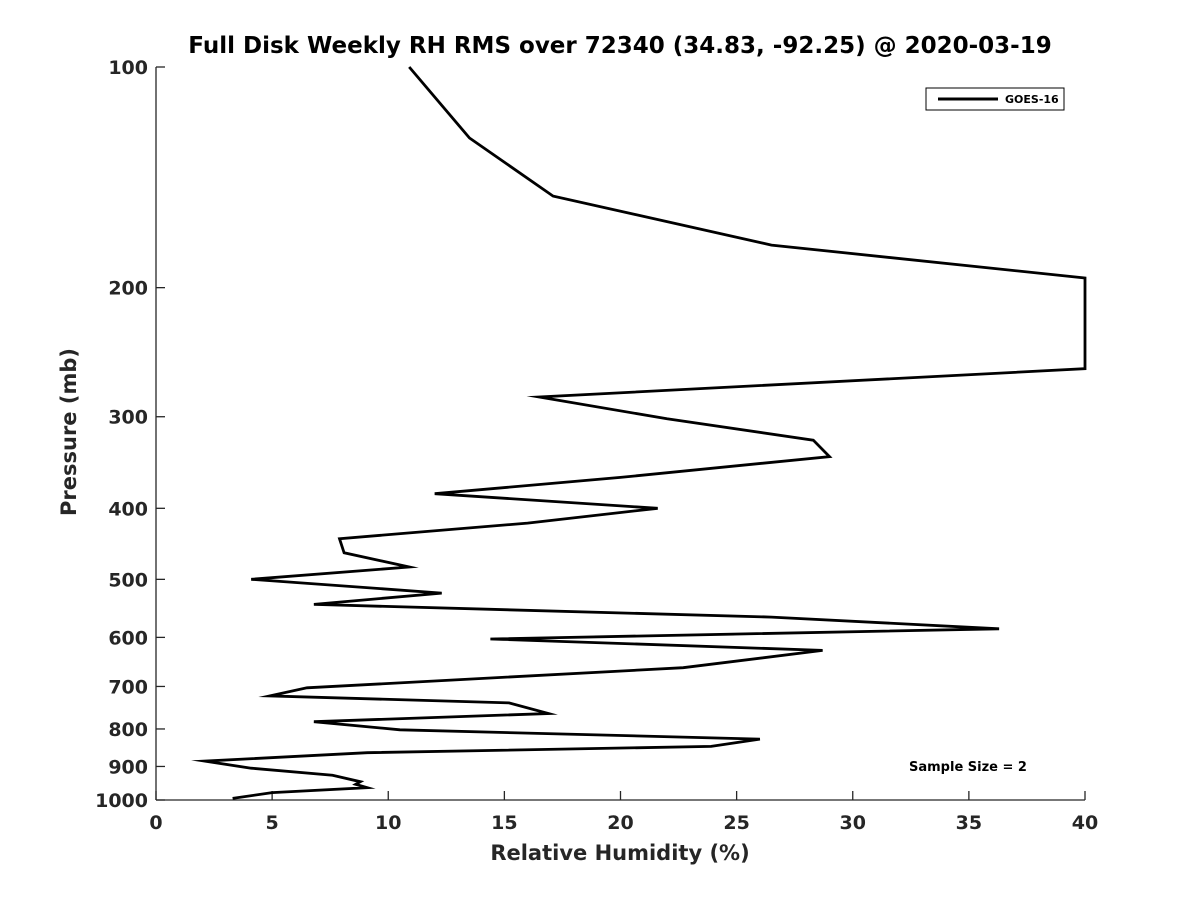  Describe the element at coordinates (121, 801) in the screenshot. I see `y-tick-label: 1000` at that location.